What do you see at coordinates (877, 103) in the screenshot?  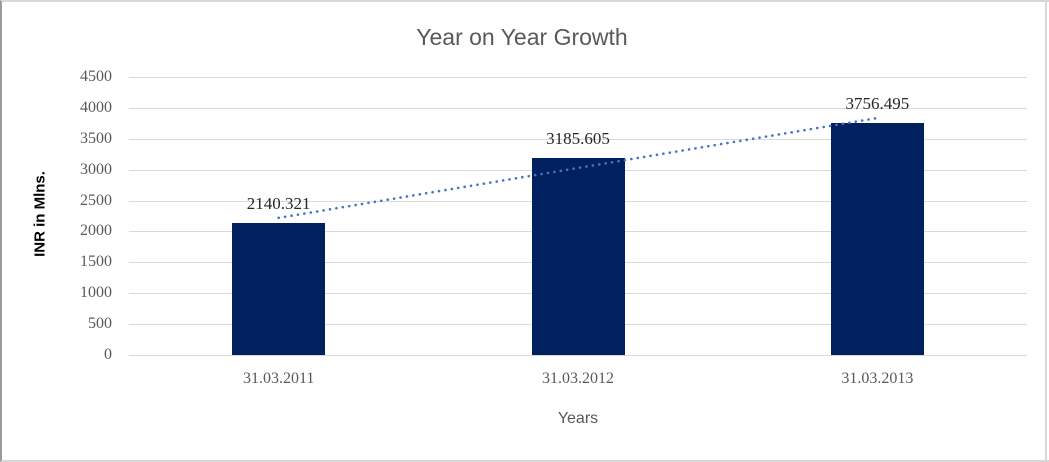 I see `data-label: 3756.495` at bounding box center [877, 103].